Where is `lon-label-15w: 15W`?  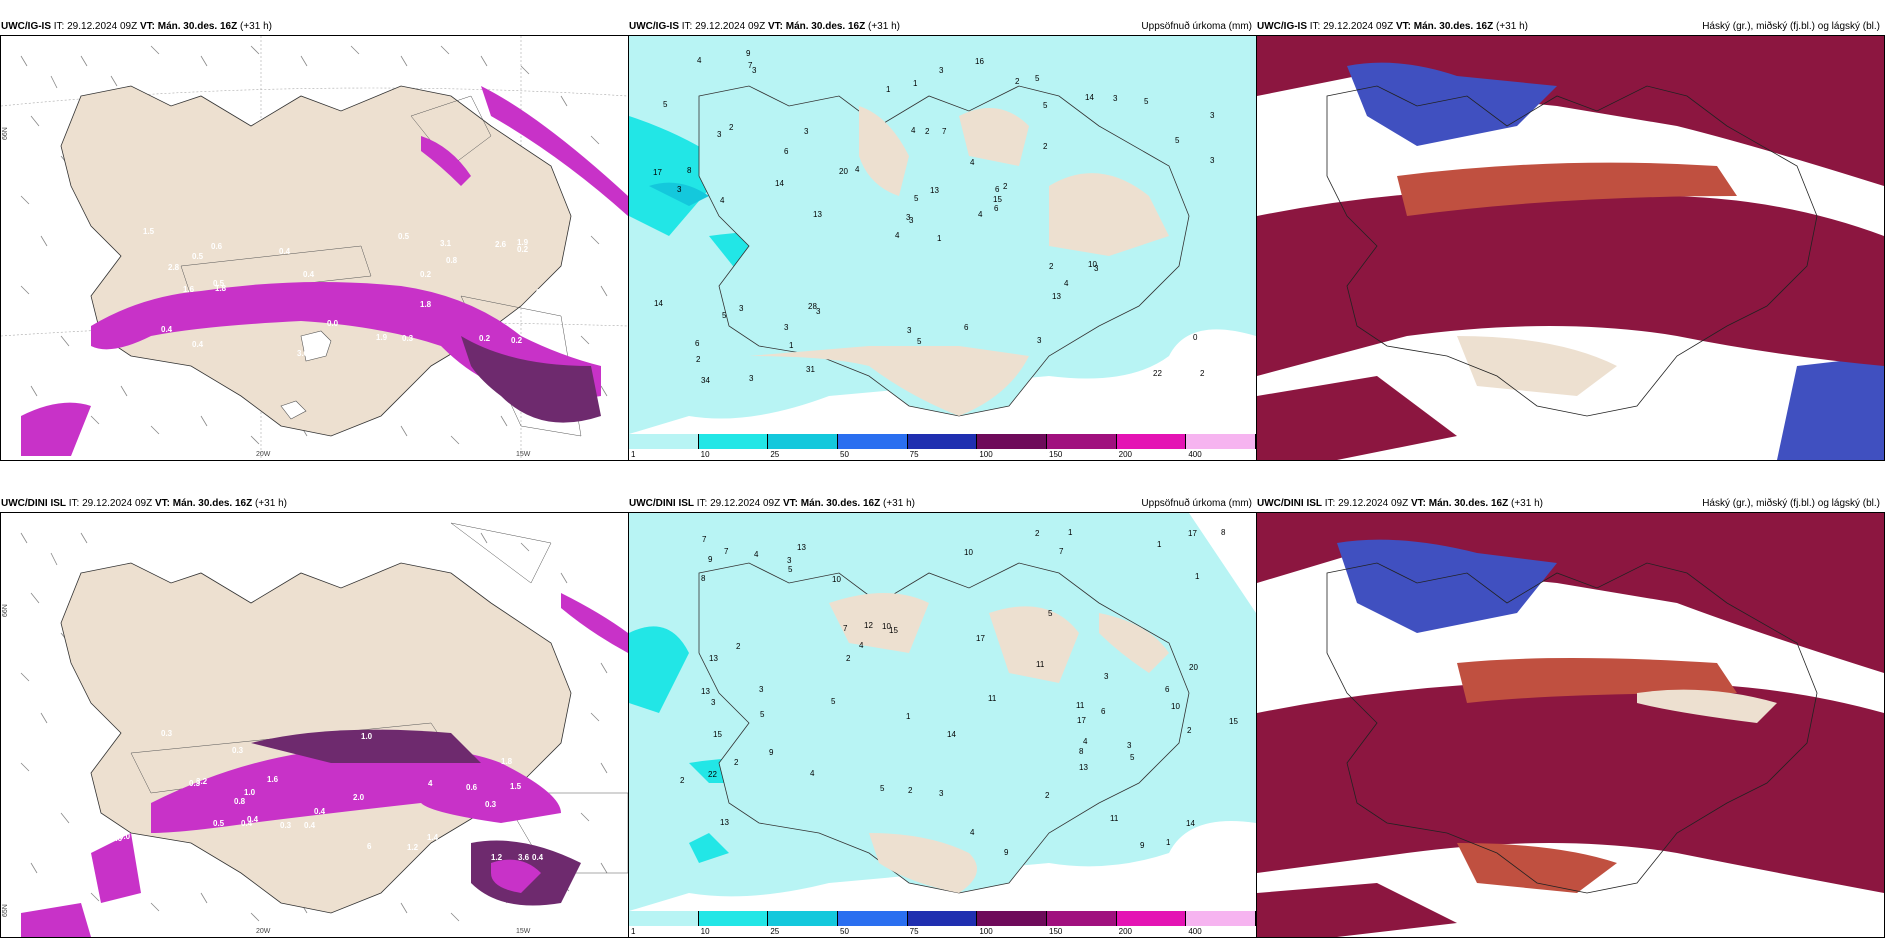 lon-label-15w: 15W is located at coordinates (523, 454).